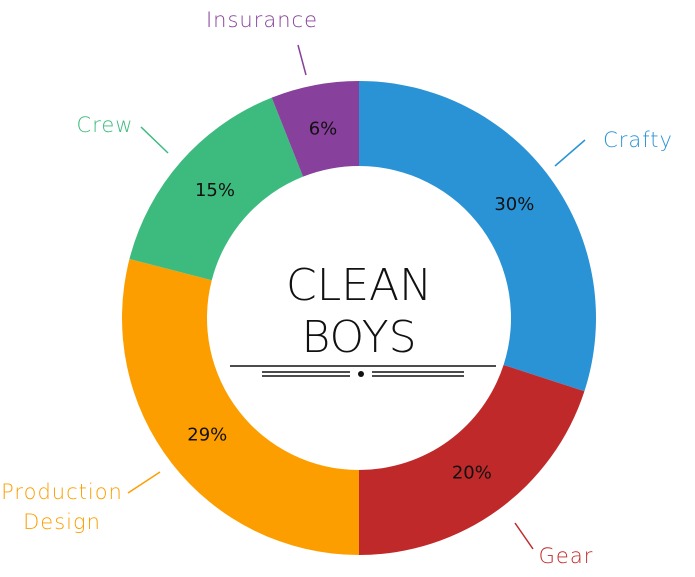  I want to click on value-label: 20%, so click(472, 472).